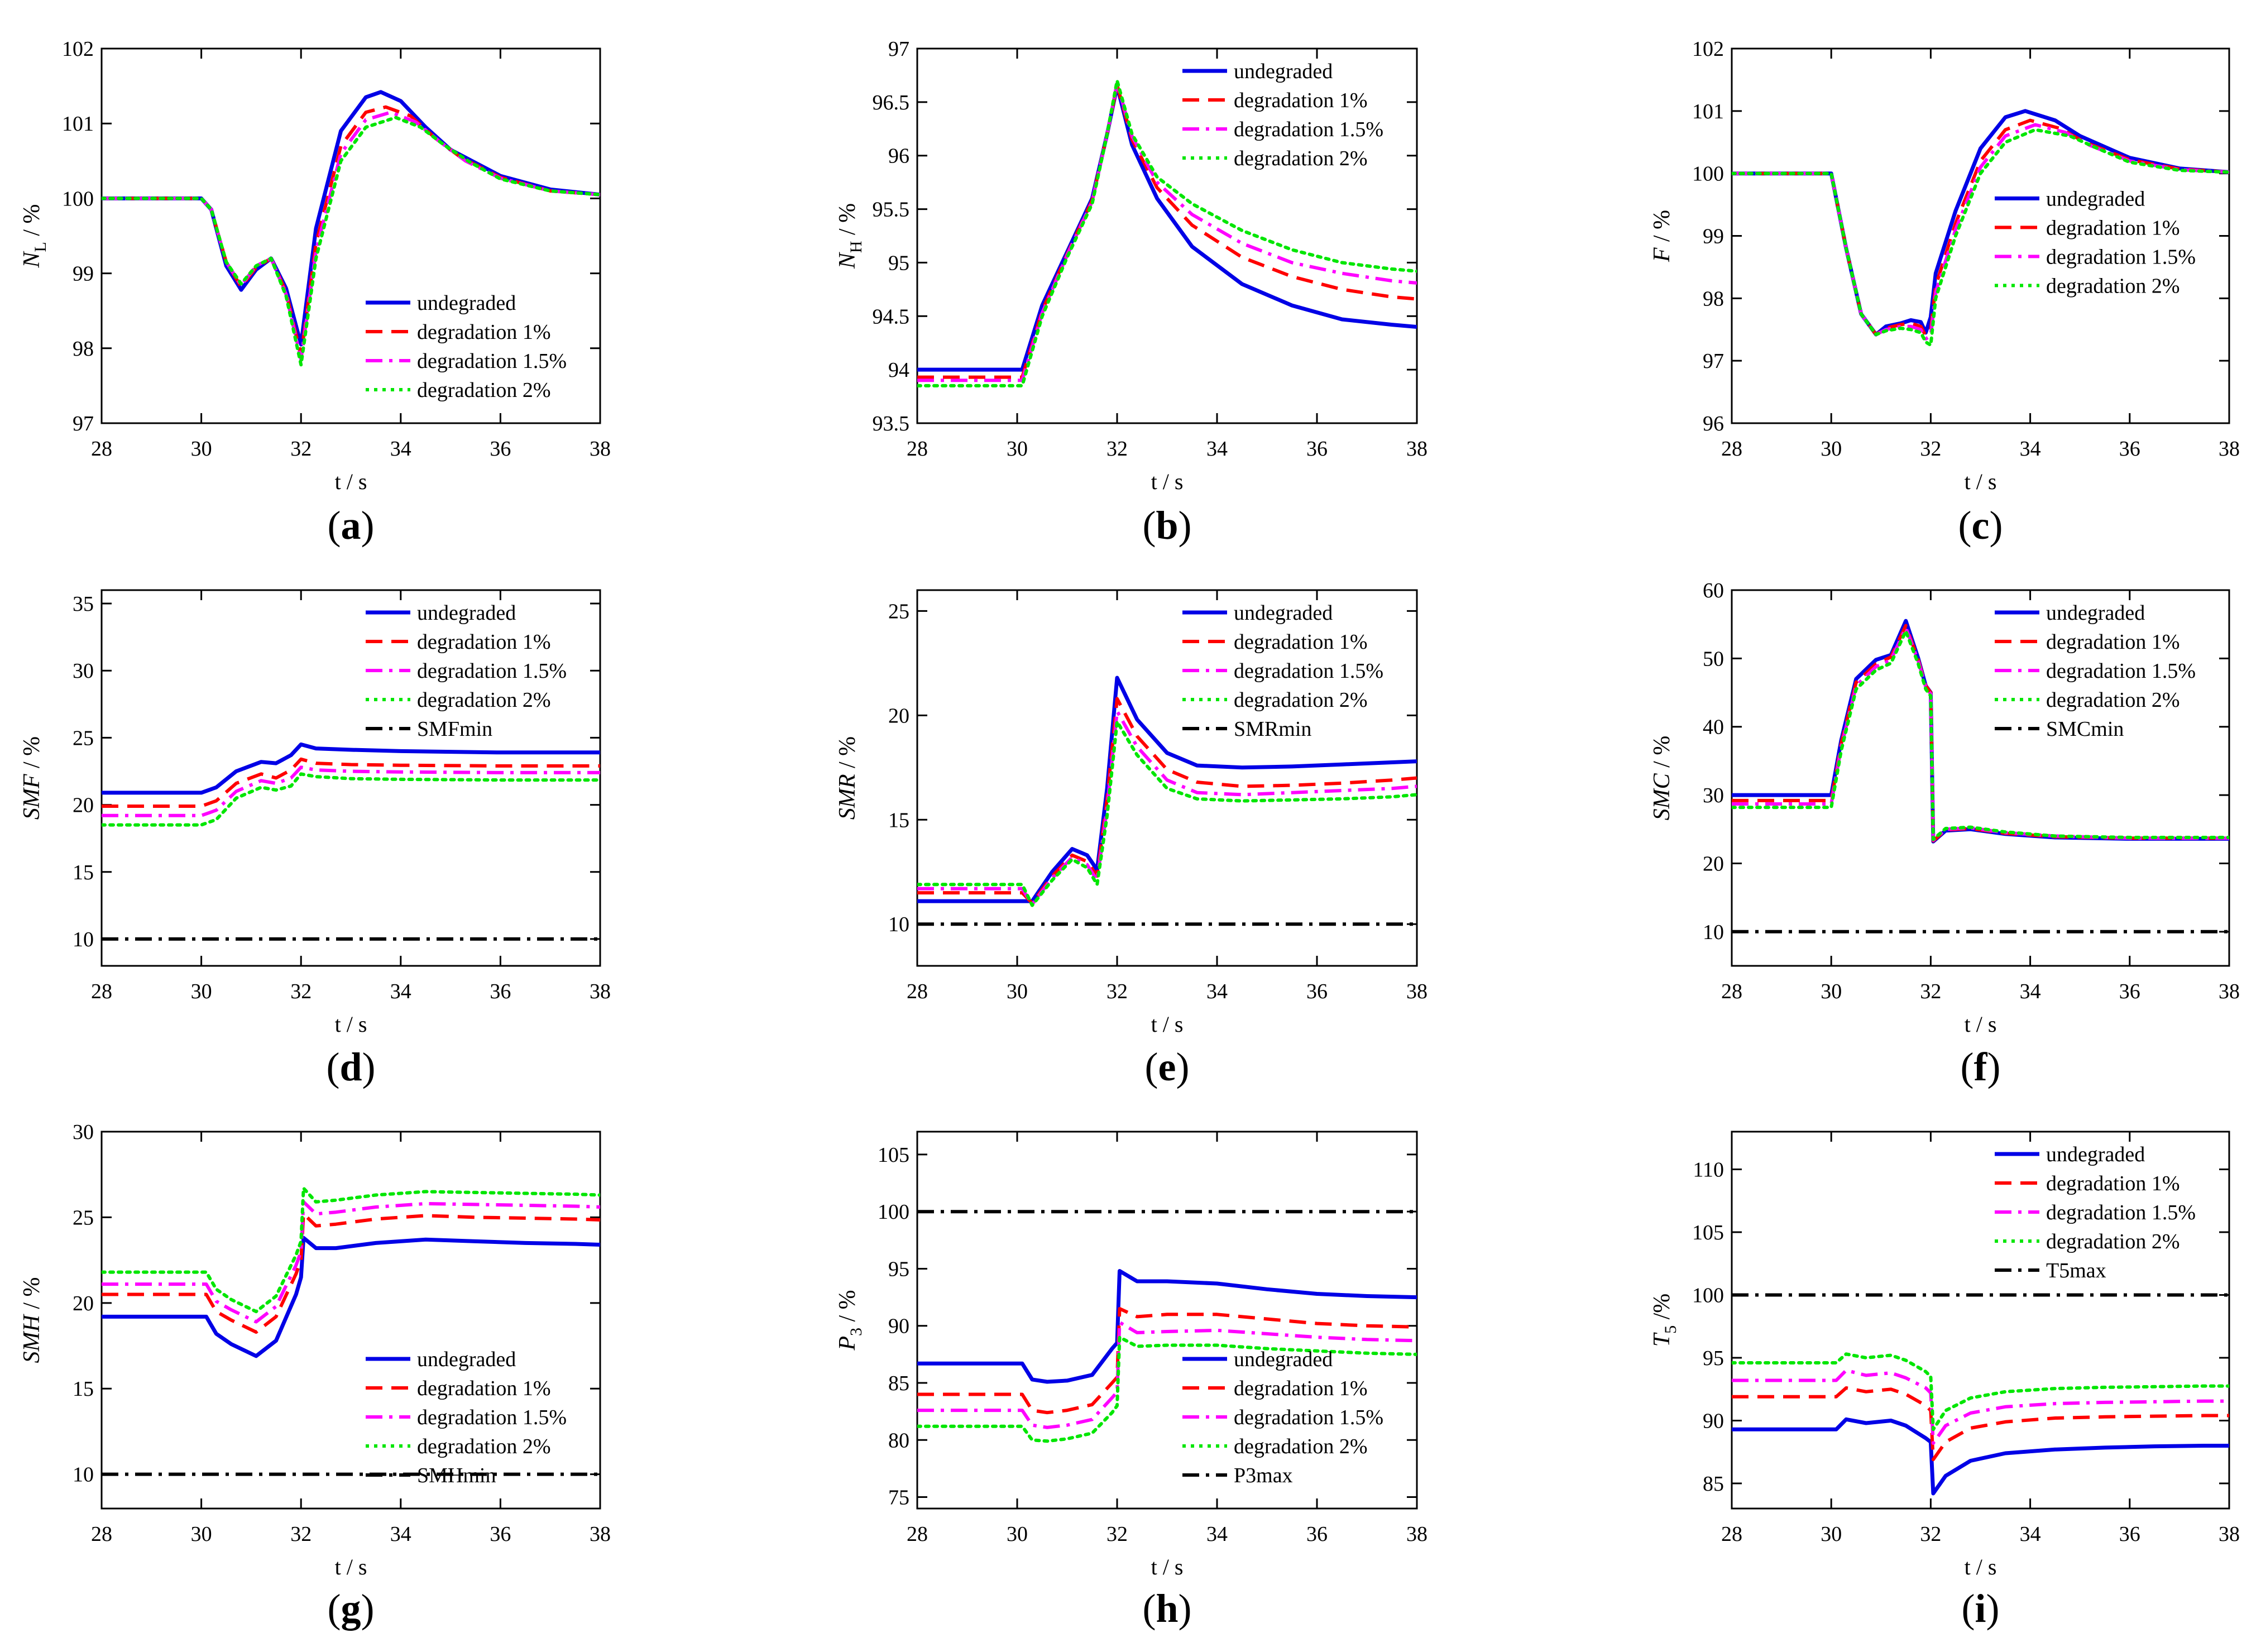  Describe the element at coordinates (32, 778) in the screenshot. I see `y-axis-label: SMF / %` at that location.